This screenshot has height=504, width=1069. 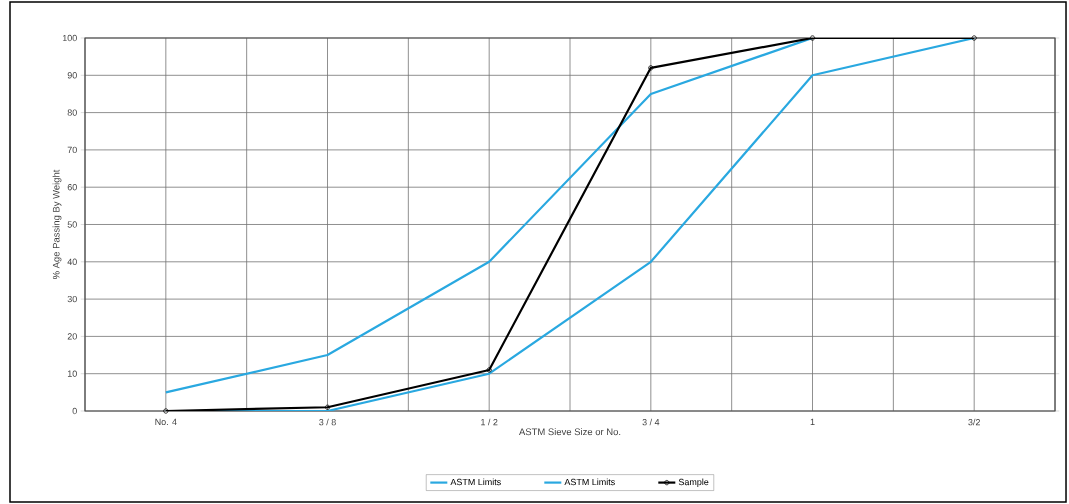 I want to click on y-tick-label: 20, so click(x=72, y=336).